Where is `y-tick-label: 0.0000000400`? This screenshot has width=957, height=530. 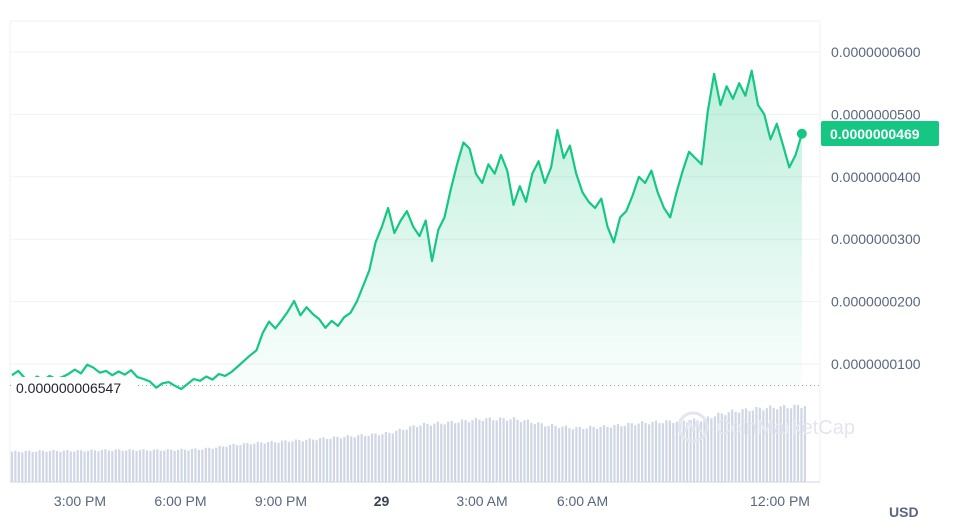 y-tick-label: 0.0000000400 is located at coordinates (876, 177).